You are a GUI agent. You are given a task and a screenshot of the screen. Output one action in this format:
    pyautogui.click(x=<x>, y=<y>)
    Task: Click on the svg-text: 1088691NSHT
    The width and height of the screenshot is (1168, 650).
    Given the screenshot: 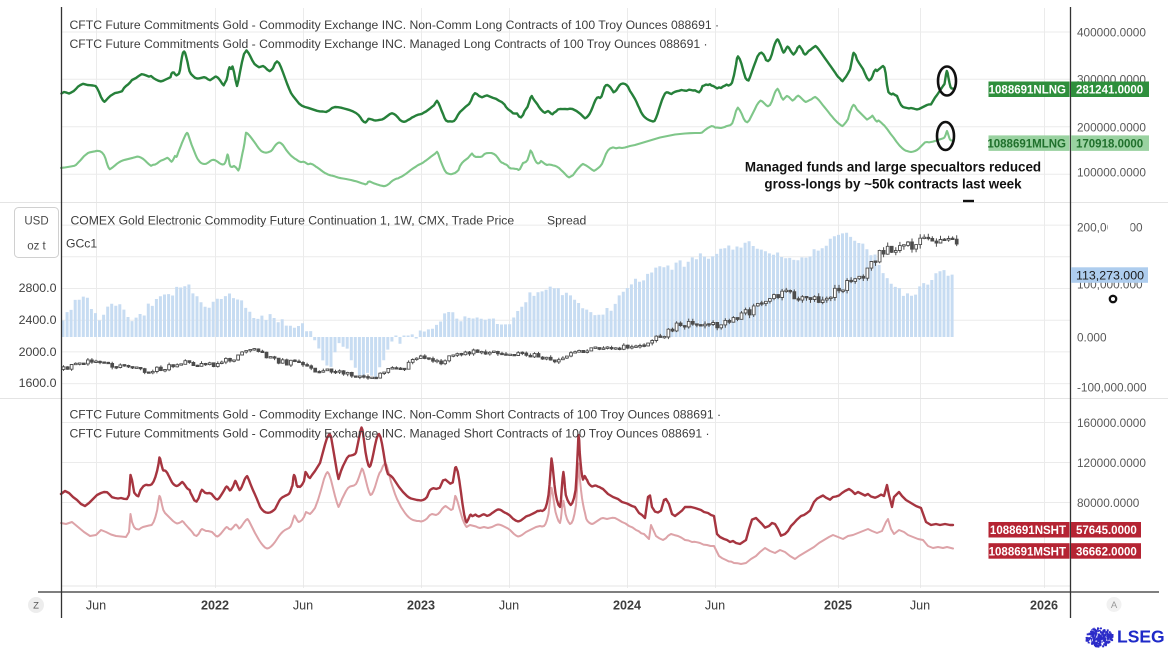 What is the action you would take?
    pyautogui.click(x=1028, y=531)
    